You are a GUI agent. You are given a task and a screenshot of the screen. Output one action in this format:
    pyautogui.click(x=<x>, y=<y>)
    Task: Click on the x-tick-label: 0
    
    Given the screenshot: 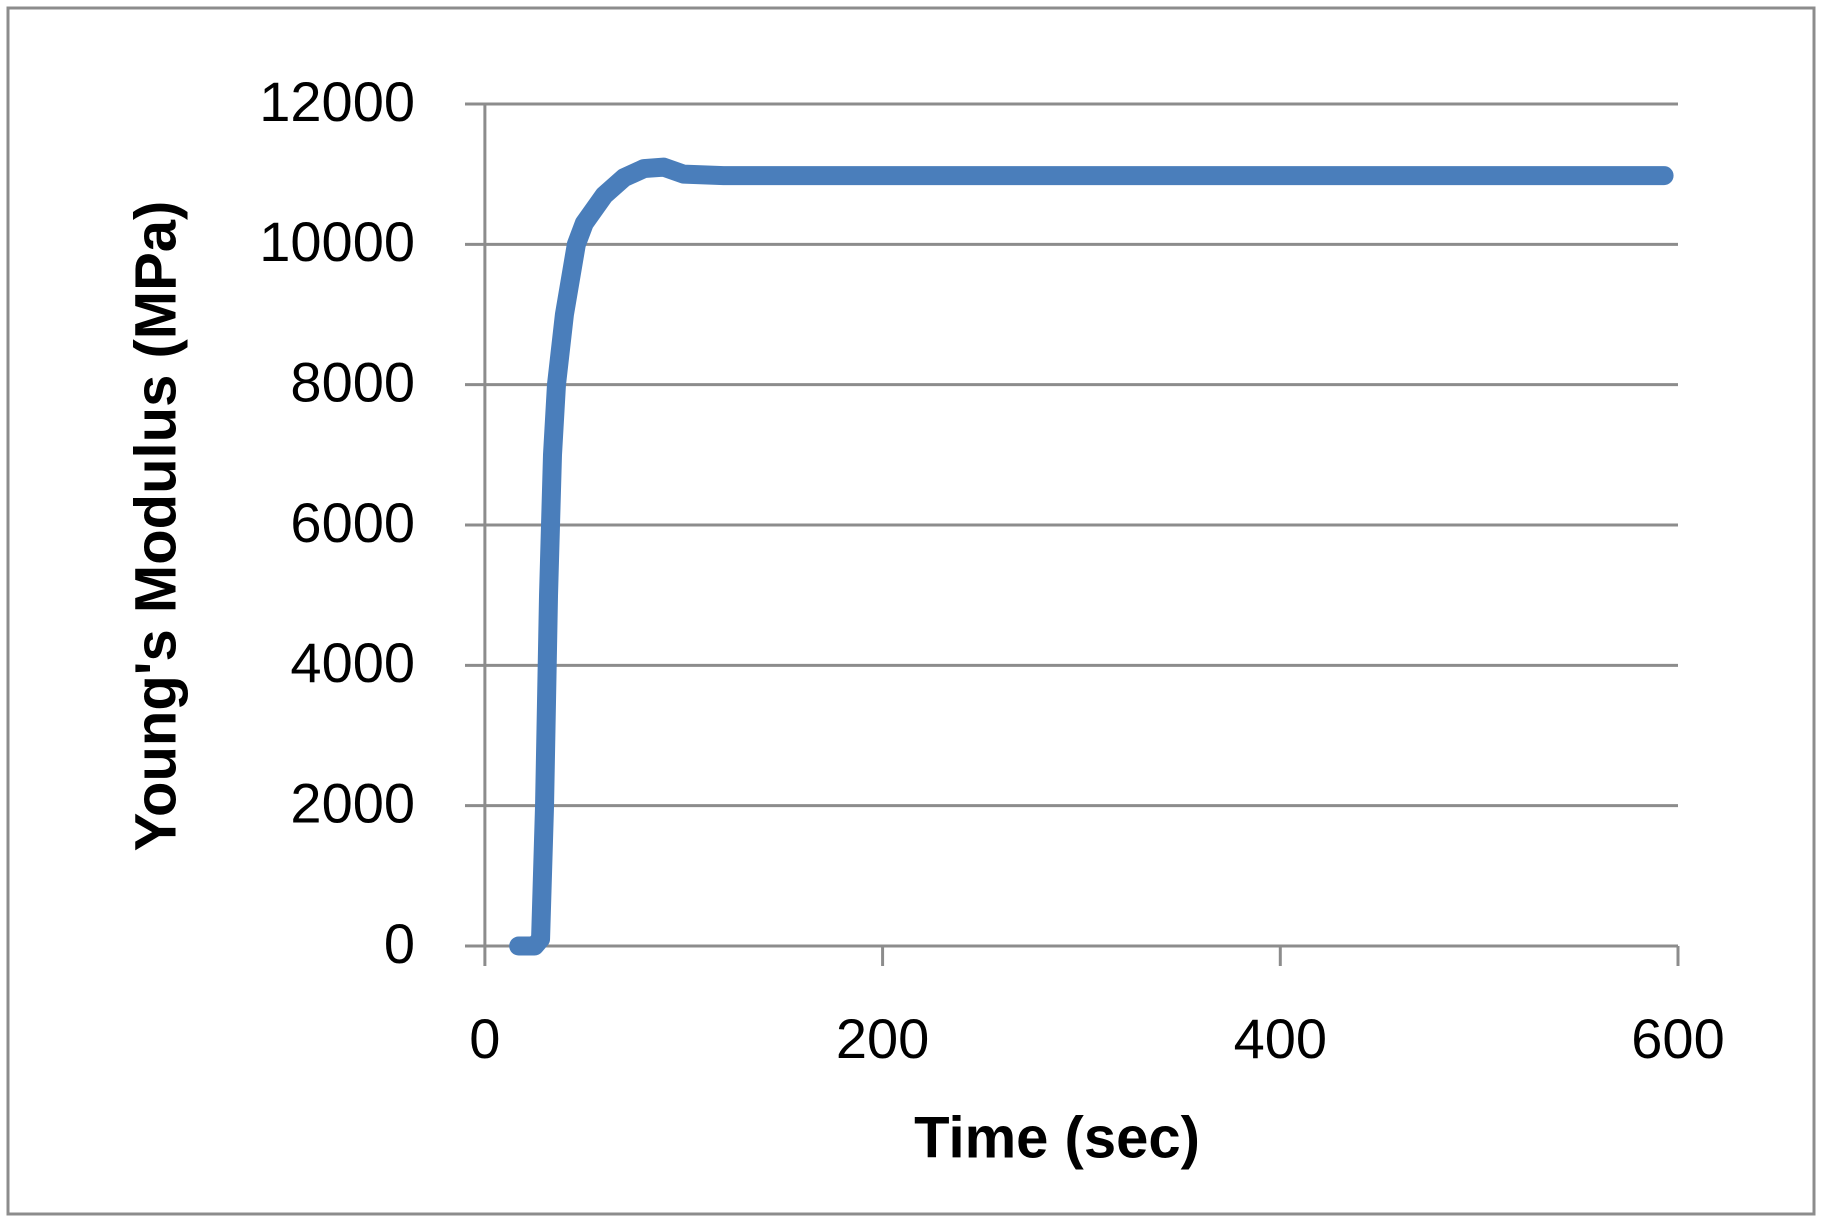 What is the action you would take?
    pyautogui.click(x=484, y=1038)
    